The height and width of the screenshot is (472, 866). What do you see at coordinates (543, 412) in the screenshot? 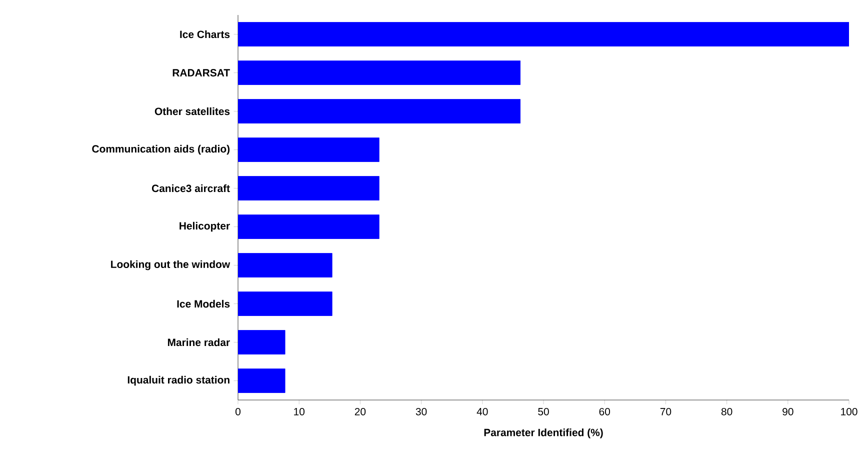
I see `x-tick-label: 50` at bounding box center [543, 412].